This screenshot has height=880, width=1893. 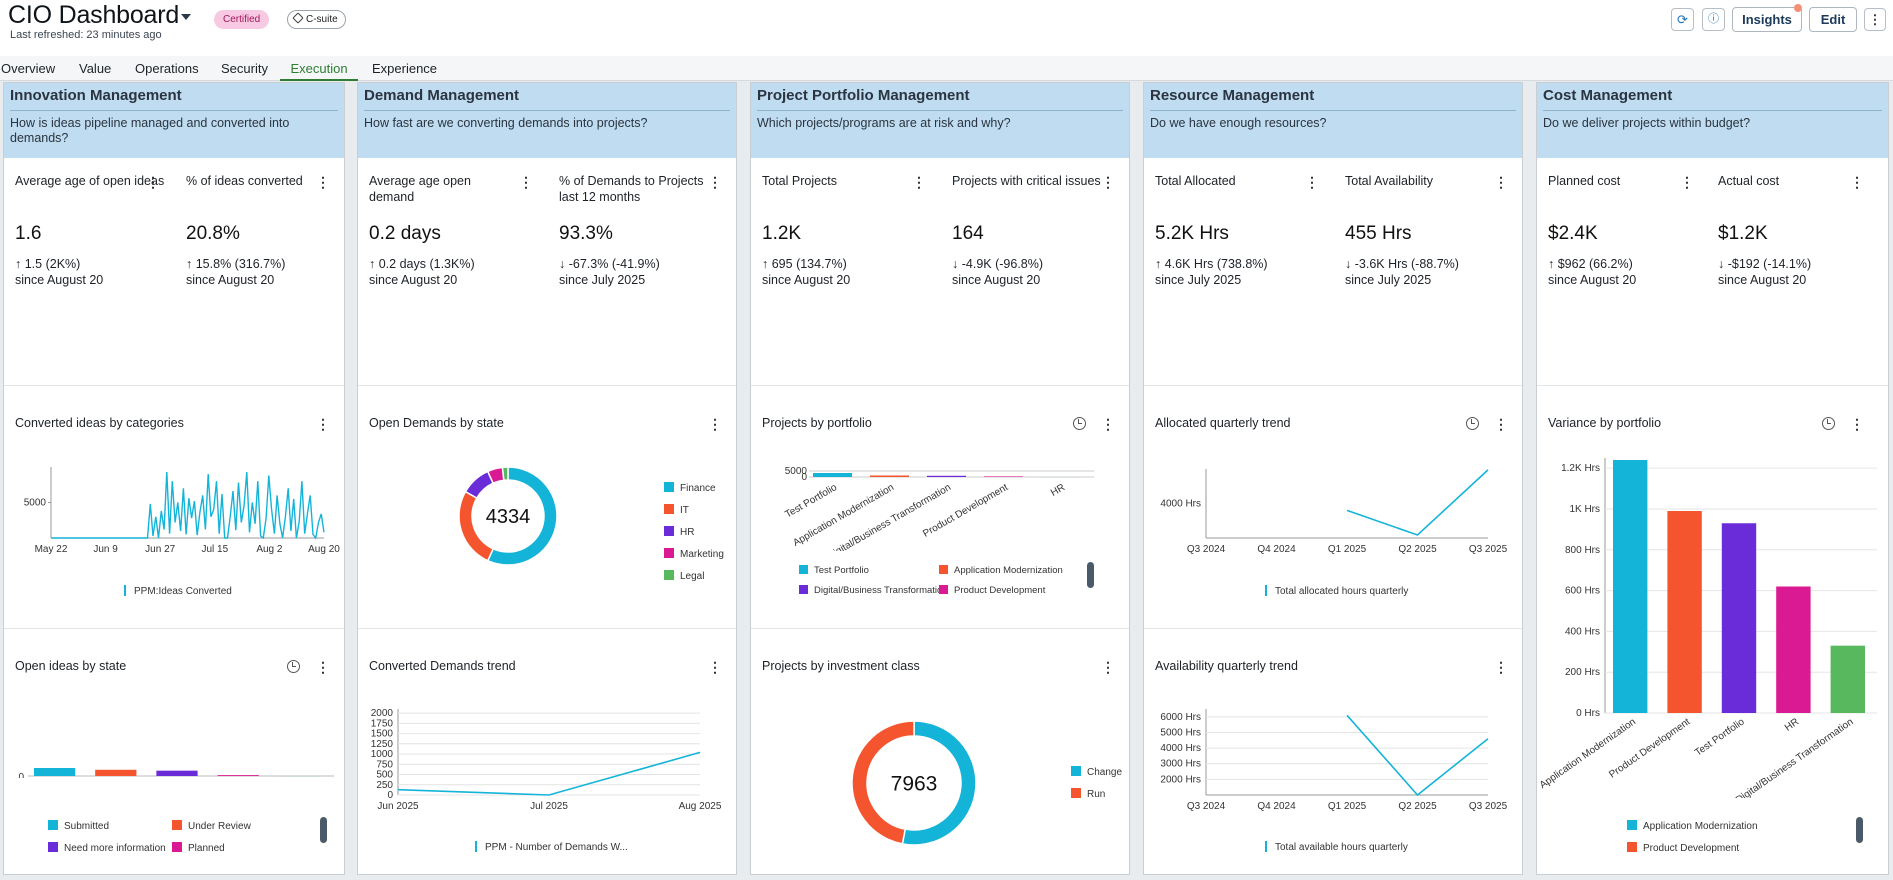 I want to click on legend-item: Application Modernization, so click(x=1700, y=826).